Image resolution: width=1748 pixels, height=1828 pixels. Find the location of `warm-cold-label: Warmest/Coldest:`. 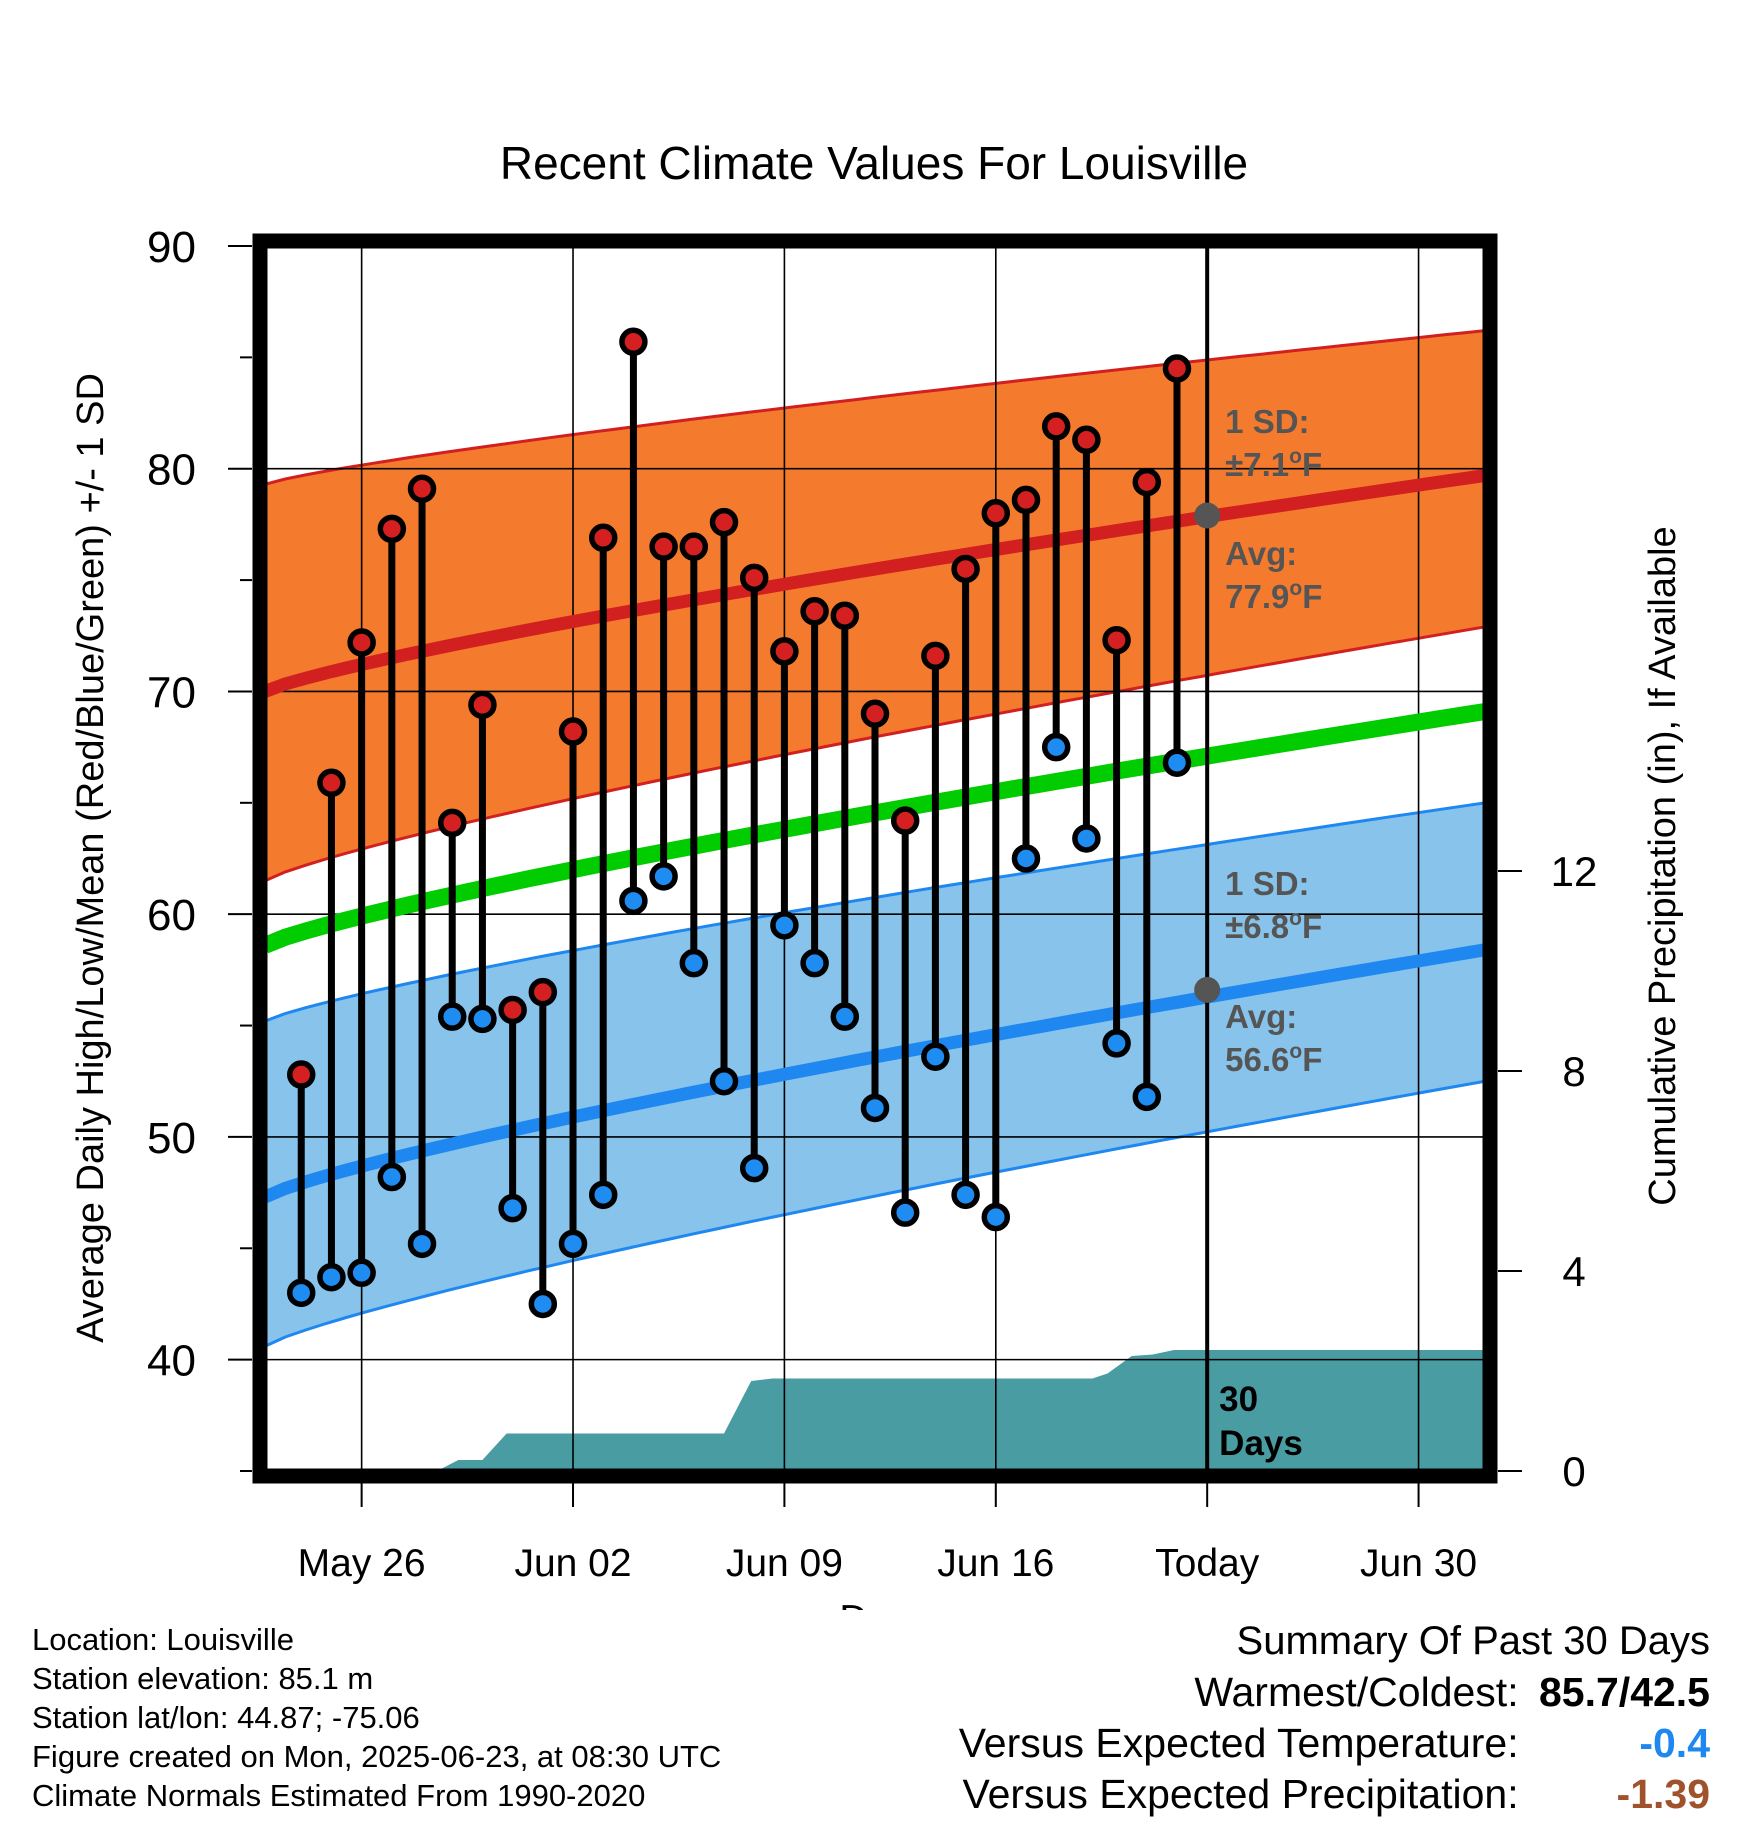

warm-cold-label: Warmest/Coldest: is located at coordinates (1356, 1692).